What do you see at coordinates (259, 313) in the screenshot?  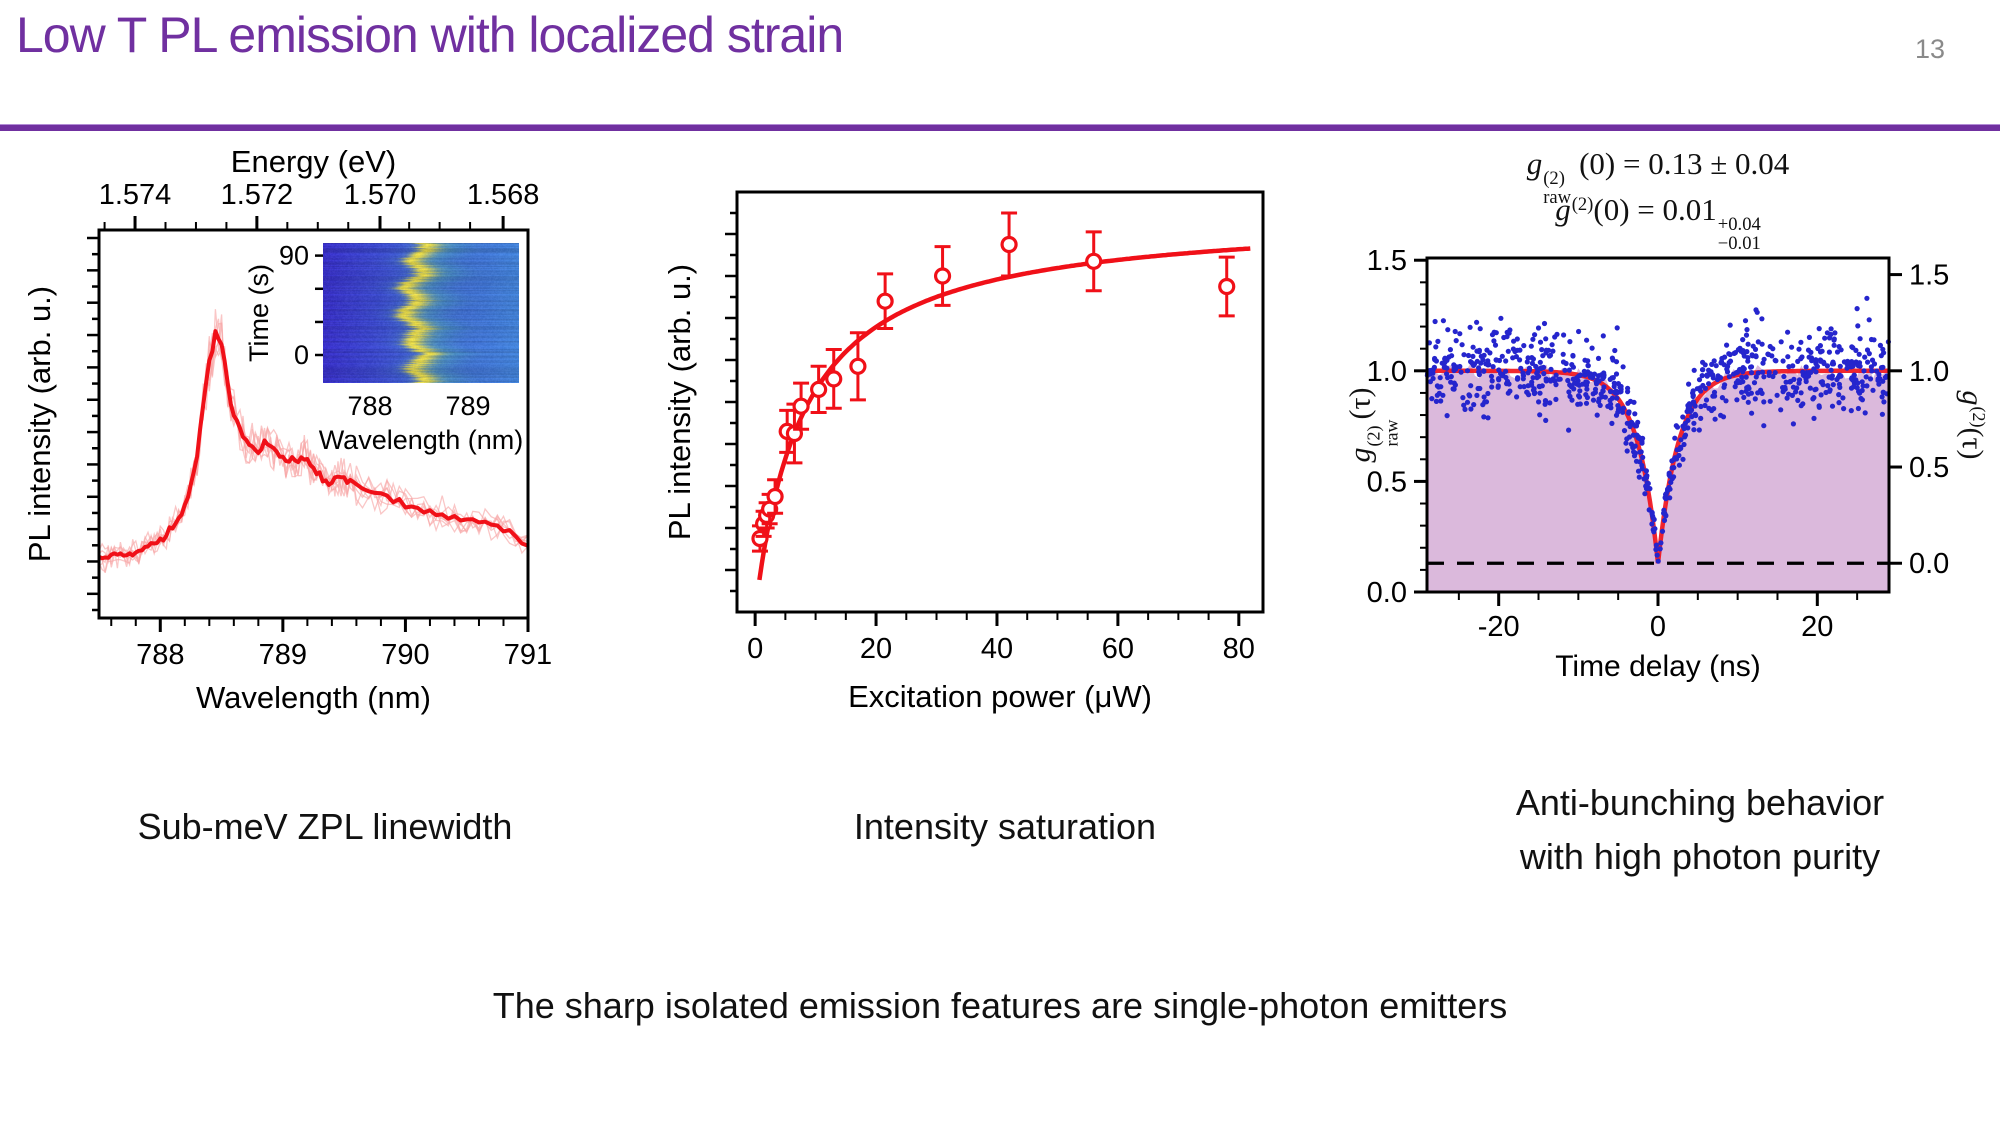 I see `inset-y-axis-title: Time (s)` at bounding box center [259, 313].